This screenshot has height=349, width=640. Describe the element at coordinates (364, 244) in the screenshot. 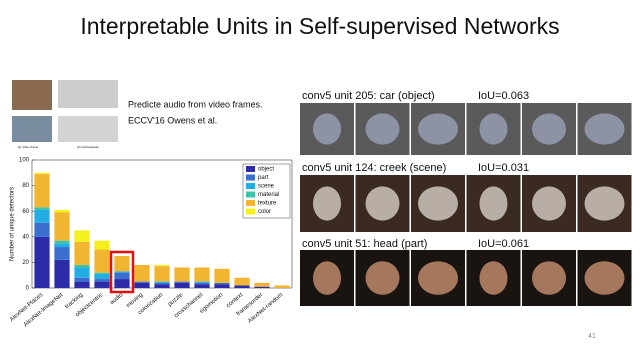

I see `unit-label: conv5 unit 51: head (part)` at that location.